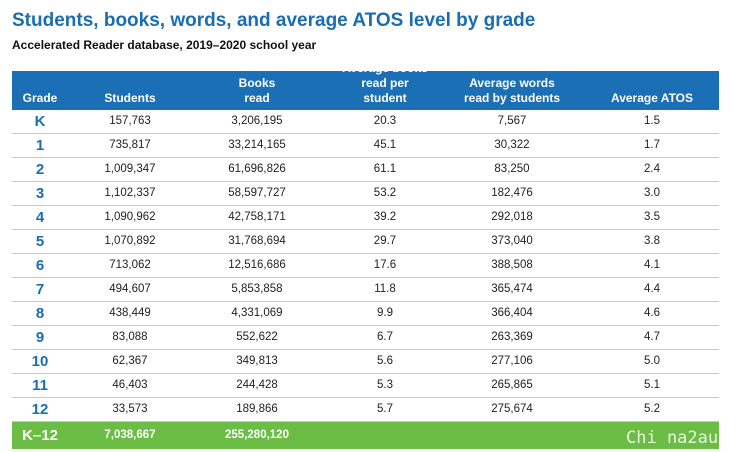 This screenshot has width=737, height=452. What do you see at coordinates (257, 265) in the screenshot?
I see `books-read-cell: 12,516,686` at bounding box center [257, 265].